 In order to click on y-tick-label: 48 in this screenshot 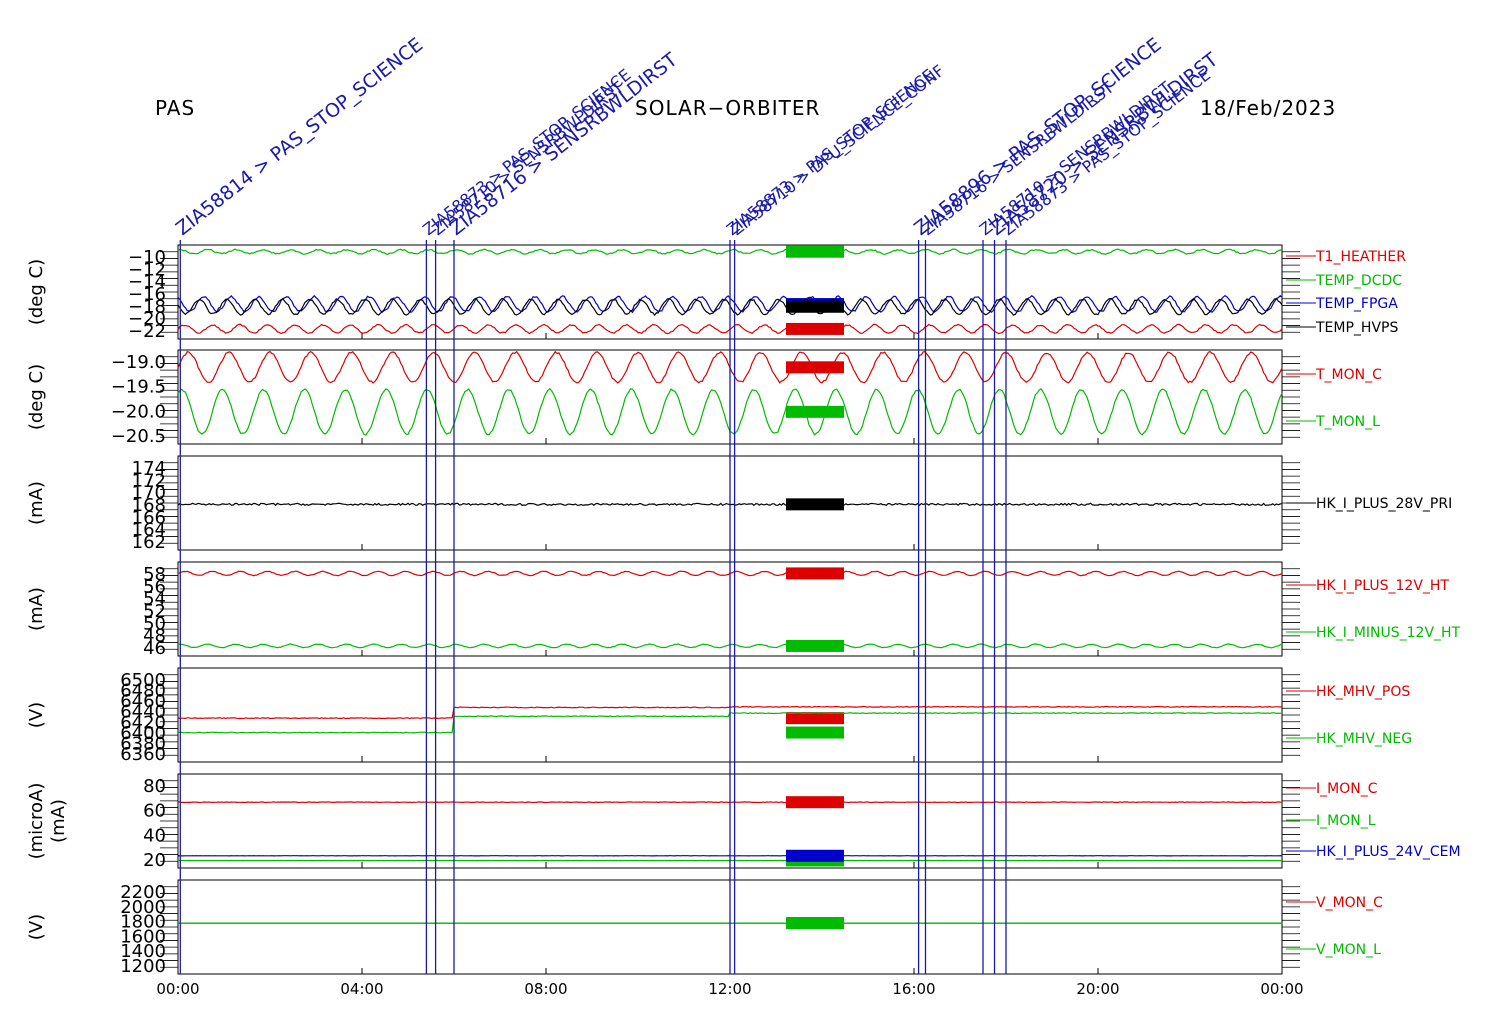, I will do `click(154, 636)`.